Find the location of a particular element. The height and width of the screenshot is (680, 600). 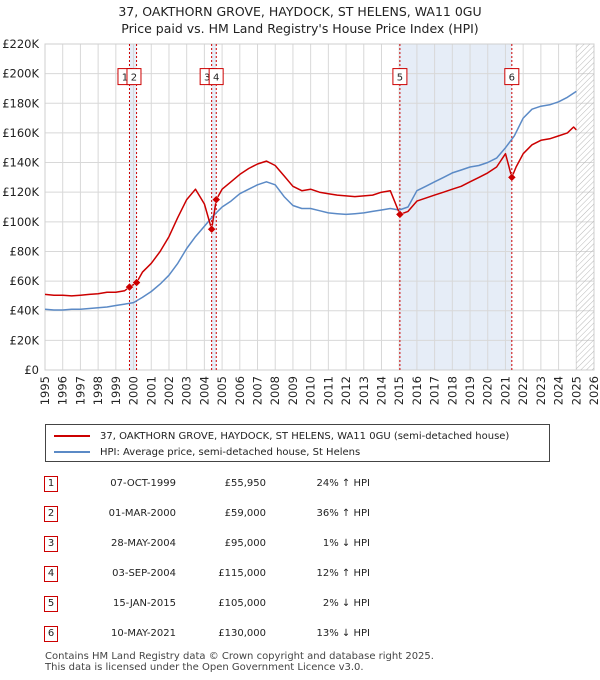

forecast-hatch-area is located at coordinates (585, 207).